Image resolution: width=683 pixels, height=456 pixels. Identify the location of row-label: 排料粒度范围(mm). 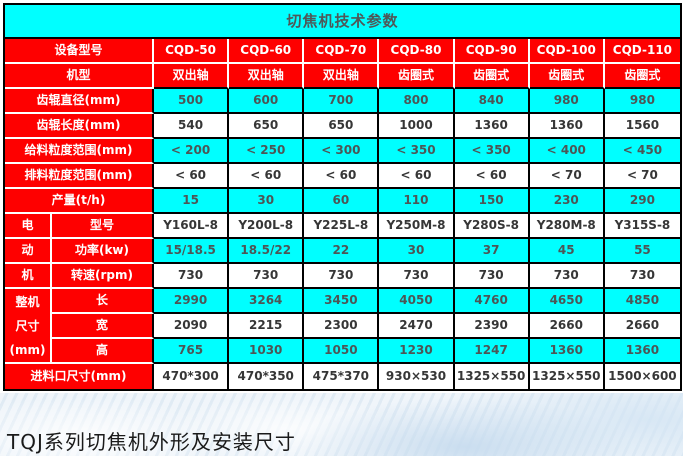
(79, 176).